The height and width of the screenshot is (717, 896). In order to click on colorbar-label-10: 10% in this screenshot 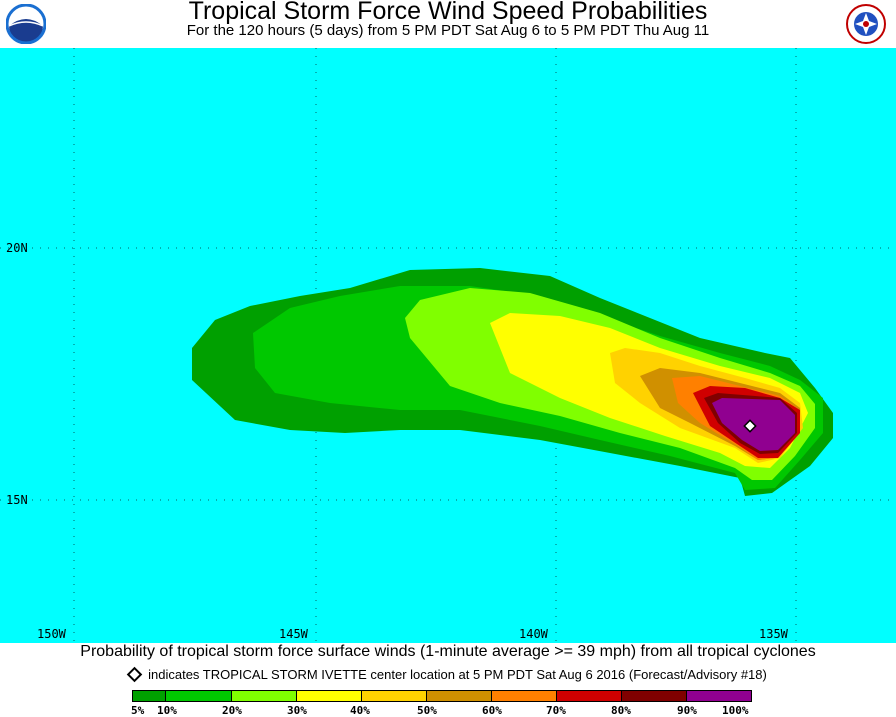, I will do `click(167, 710)`.